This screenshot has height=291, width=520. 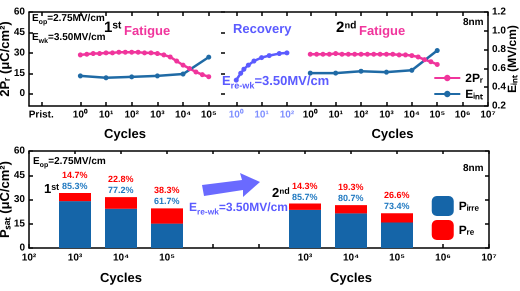 What do you see at coordinates (474, 94) in the screenshot?
I see `legend-label: Eᵢₙₜ` at bounding box center [474, 94].